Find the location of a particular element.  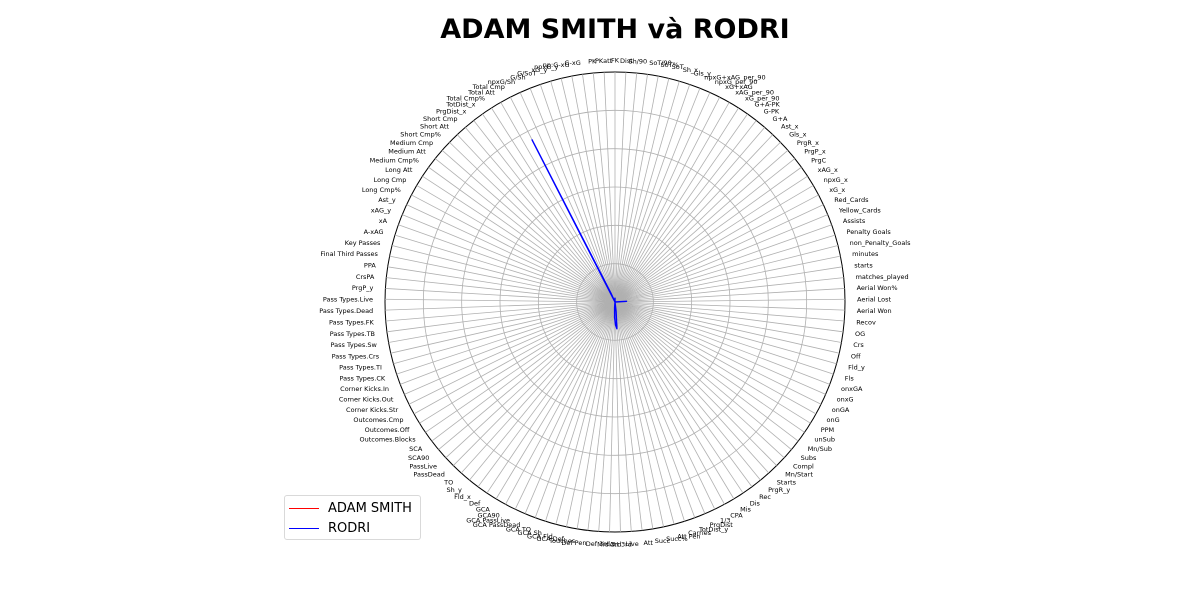

axis-label: Ast_y is located at coordinates (387, 200).